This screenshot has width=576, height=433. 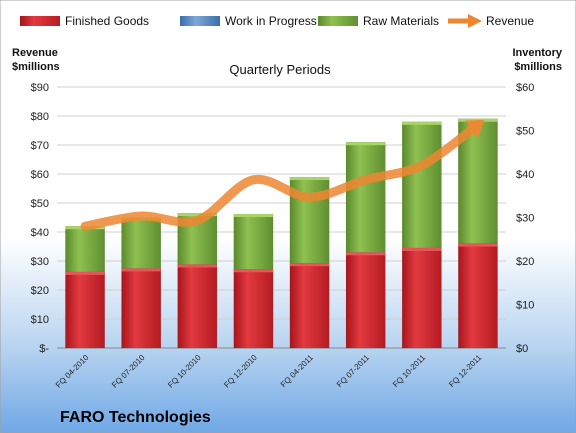 I want to click on right-axis-label-line2: $millions, so click(x=538, y=67).